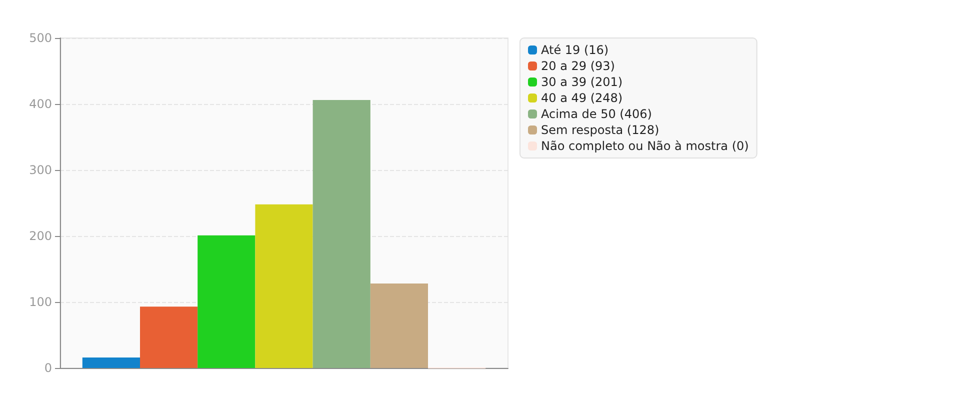  Describe the element at coordinates (40, 38) in the screenshot. I see `y-tick-label: 500` at that location.